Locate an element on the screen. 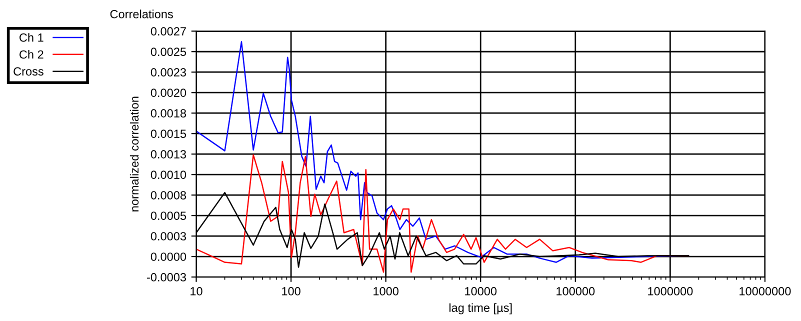 The height and width of the screenshot is (321, 801). y-tick-label: 0.0003 is located at coordinates (168, 236).